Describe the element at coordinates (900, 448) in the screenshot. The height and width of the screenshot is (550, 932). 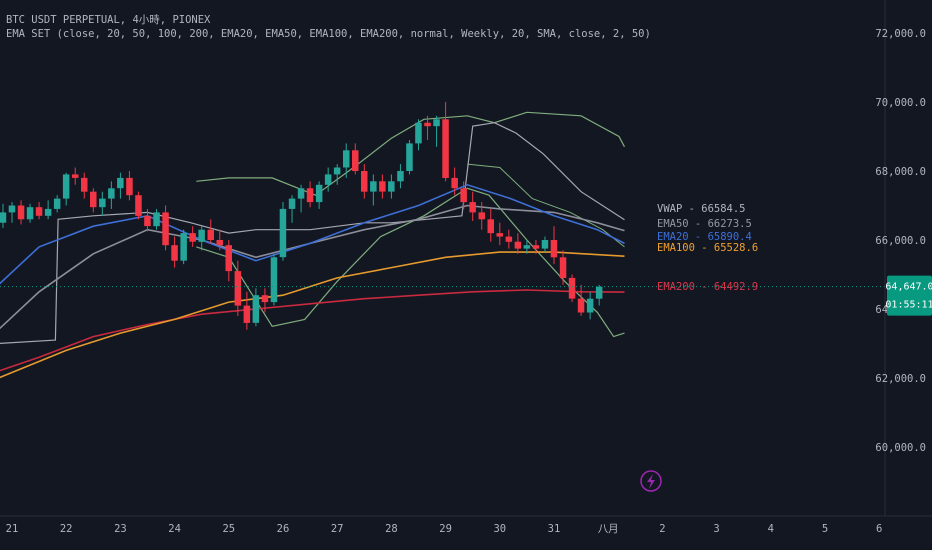
I see `price-tick-label: 60,000.0` at that location.